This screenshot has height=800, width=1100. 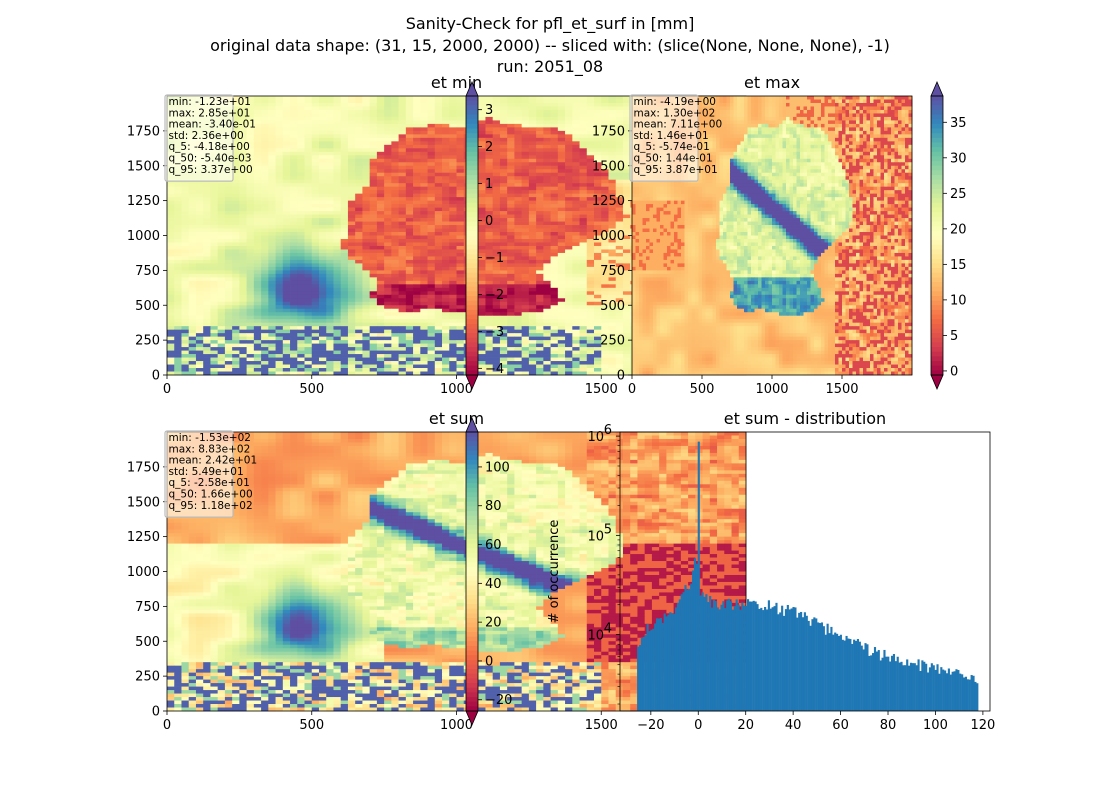 I want to click on colorbar-tick-label: 25, so click(x=958, y=194).